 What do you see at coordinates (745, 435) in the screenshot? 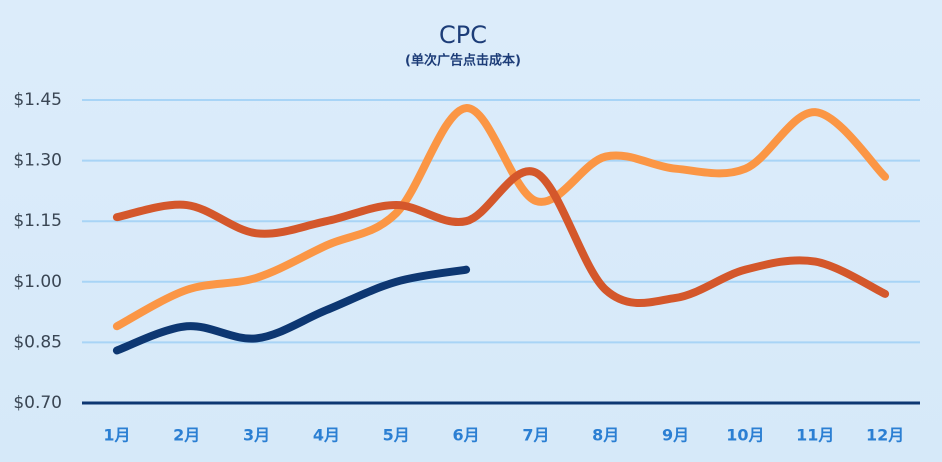
I see `x-tick-label: 10月` at bounding box center [745, 435].